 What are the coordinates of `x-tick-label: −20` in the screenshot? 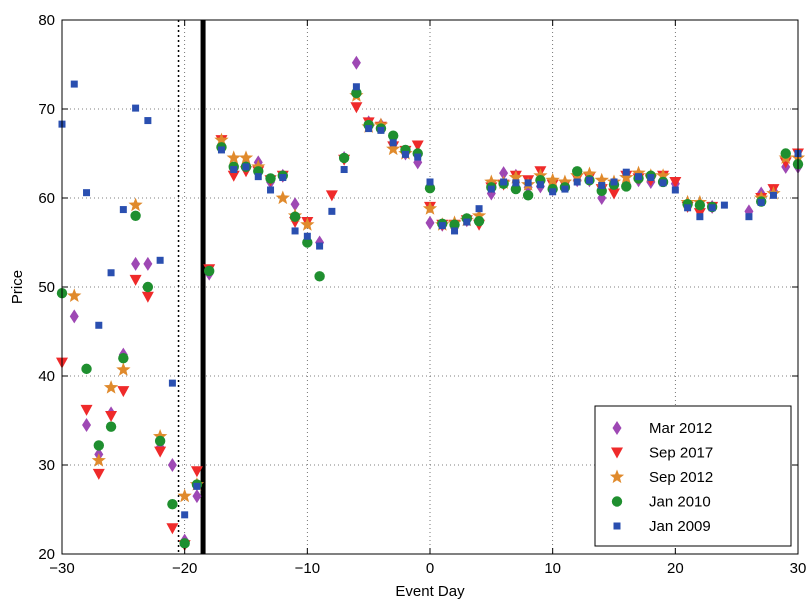 It's located at (184, 568).